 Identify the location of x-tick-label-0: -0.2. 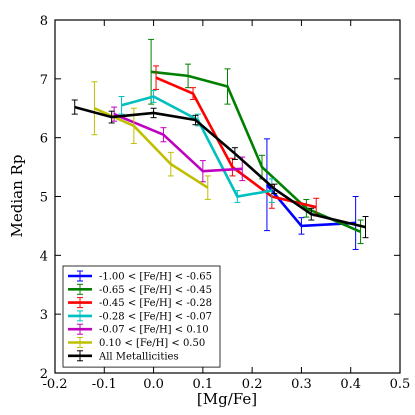
(54, 384).